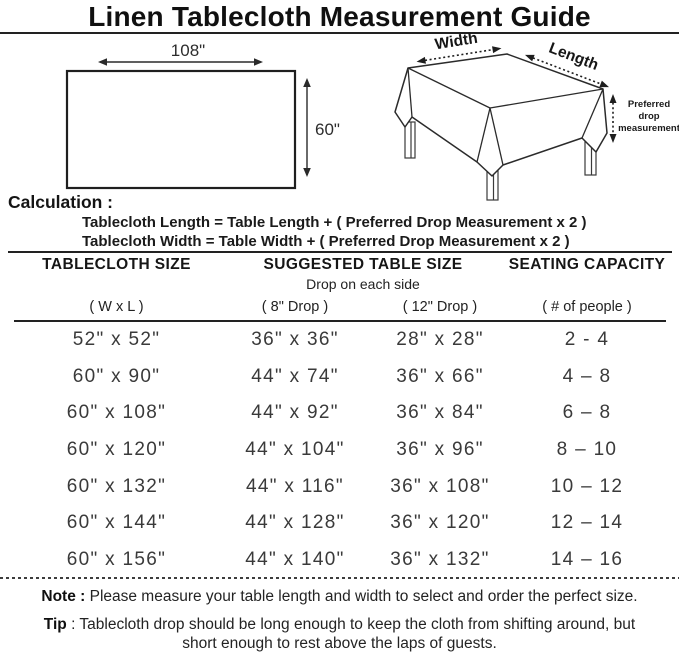 The image size is (679, 658). Describe the element at coordinates (295, 376) in the screenshot. I see `cell-drop8: 44" x 74"` at that location.